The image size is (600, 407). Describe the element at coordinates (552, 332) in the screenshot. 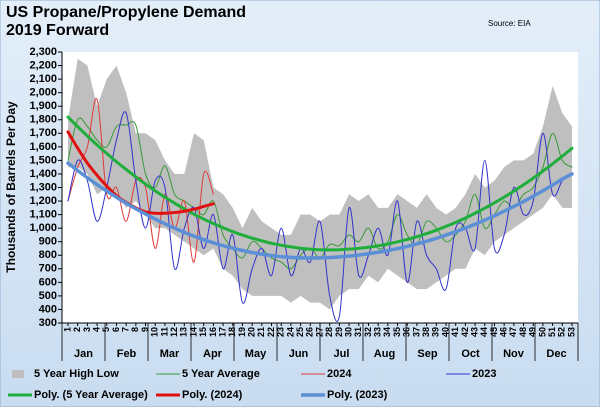

I see `x-tick-label: 51` at that location.